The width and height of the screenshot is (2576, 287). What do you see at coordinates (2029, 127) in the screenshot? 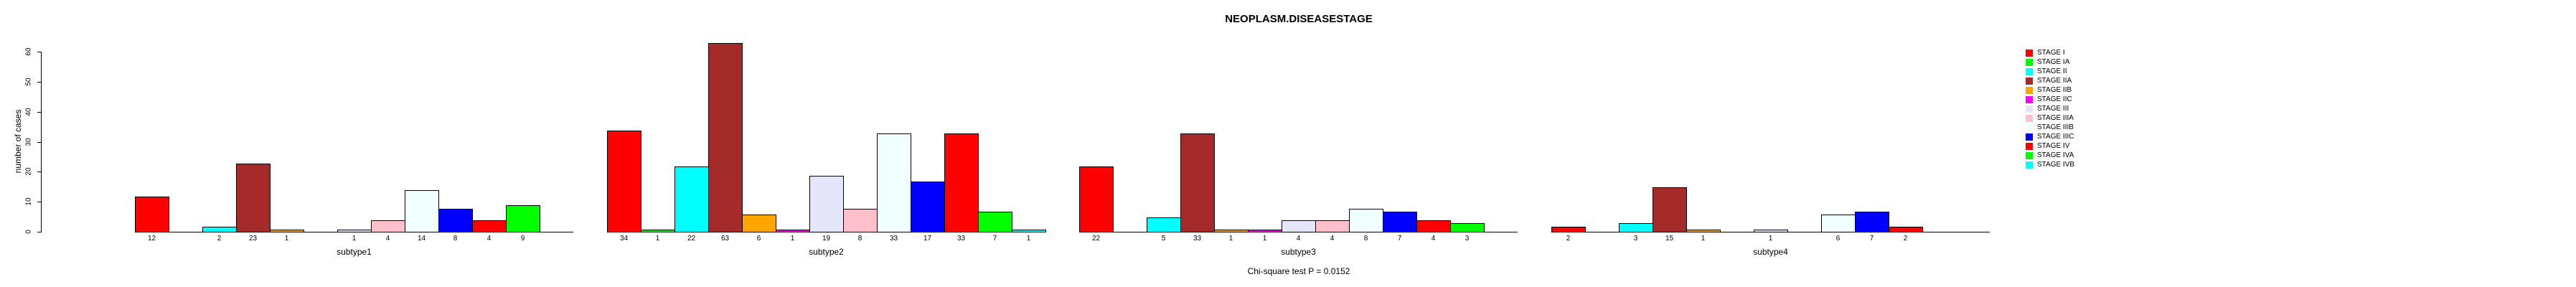
I see `legend-swatch-stage-iiib` at bounding box center [2029, 127].